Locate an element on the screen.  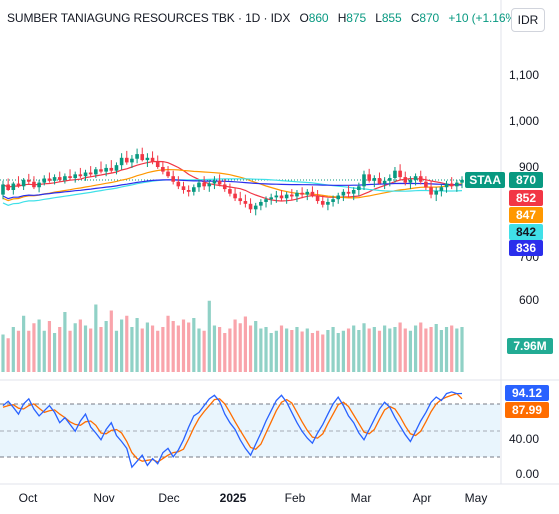
ma2-price-tag: 847 is located at coordinates (526, 215).